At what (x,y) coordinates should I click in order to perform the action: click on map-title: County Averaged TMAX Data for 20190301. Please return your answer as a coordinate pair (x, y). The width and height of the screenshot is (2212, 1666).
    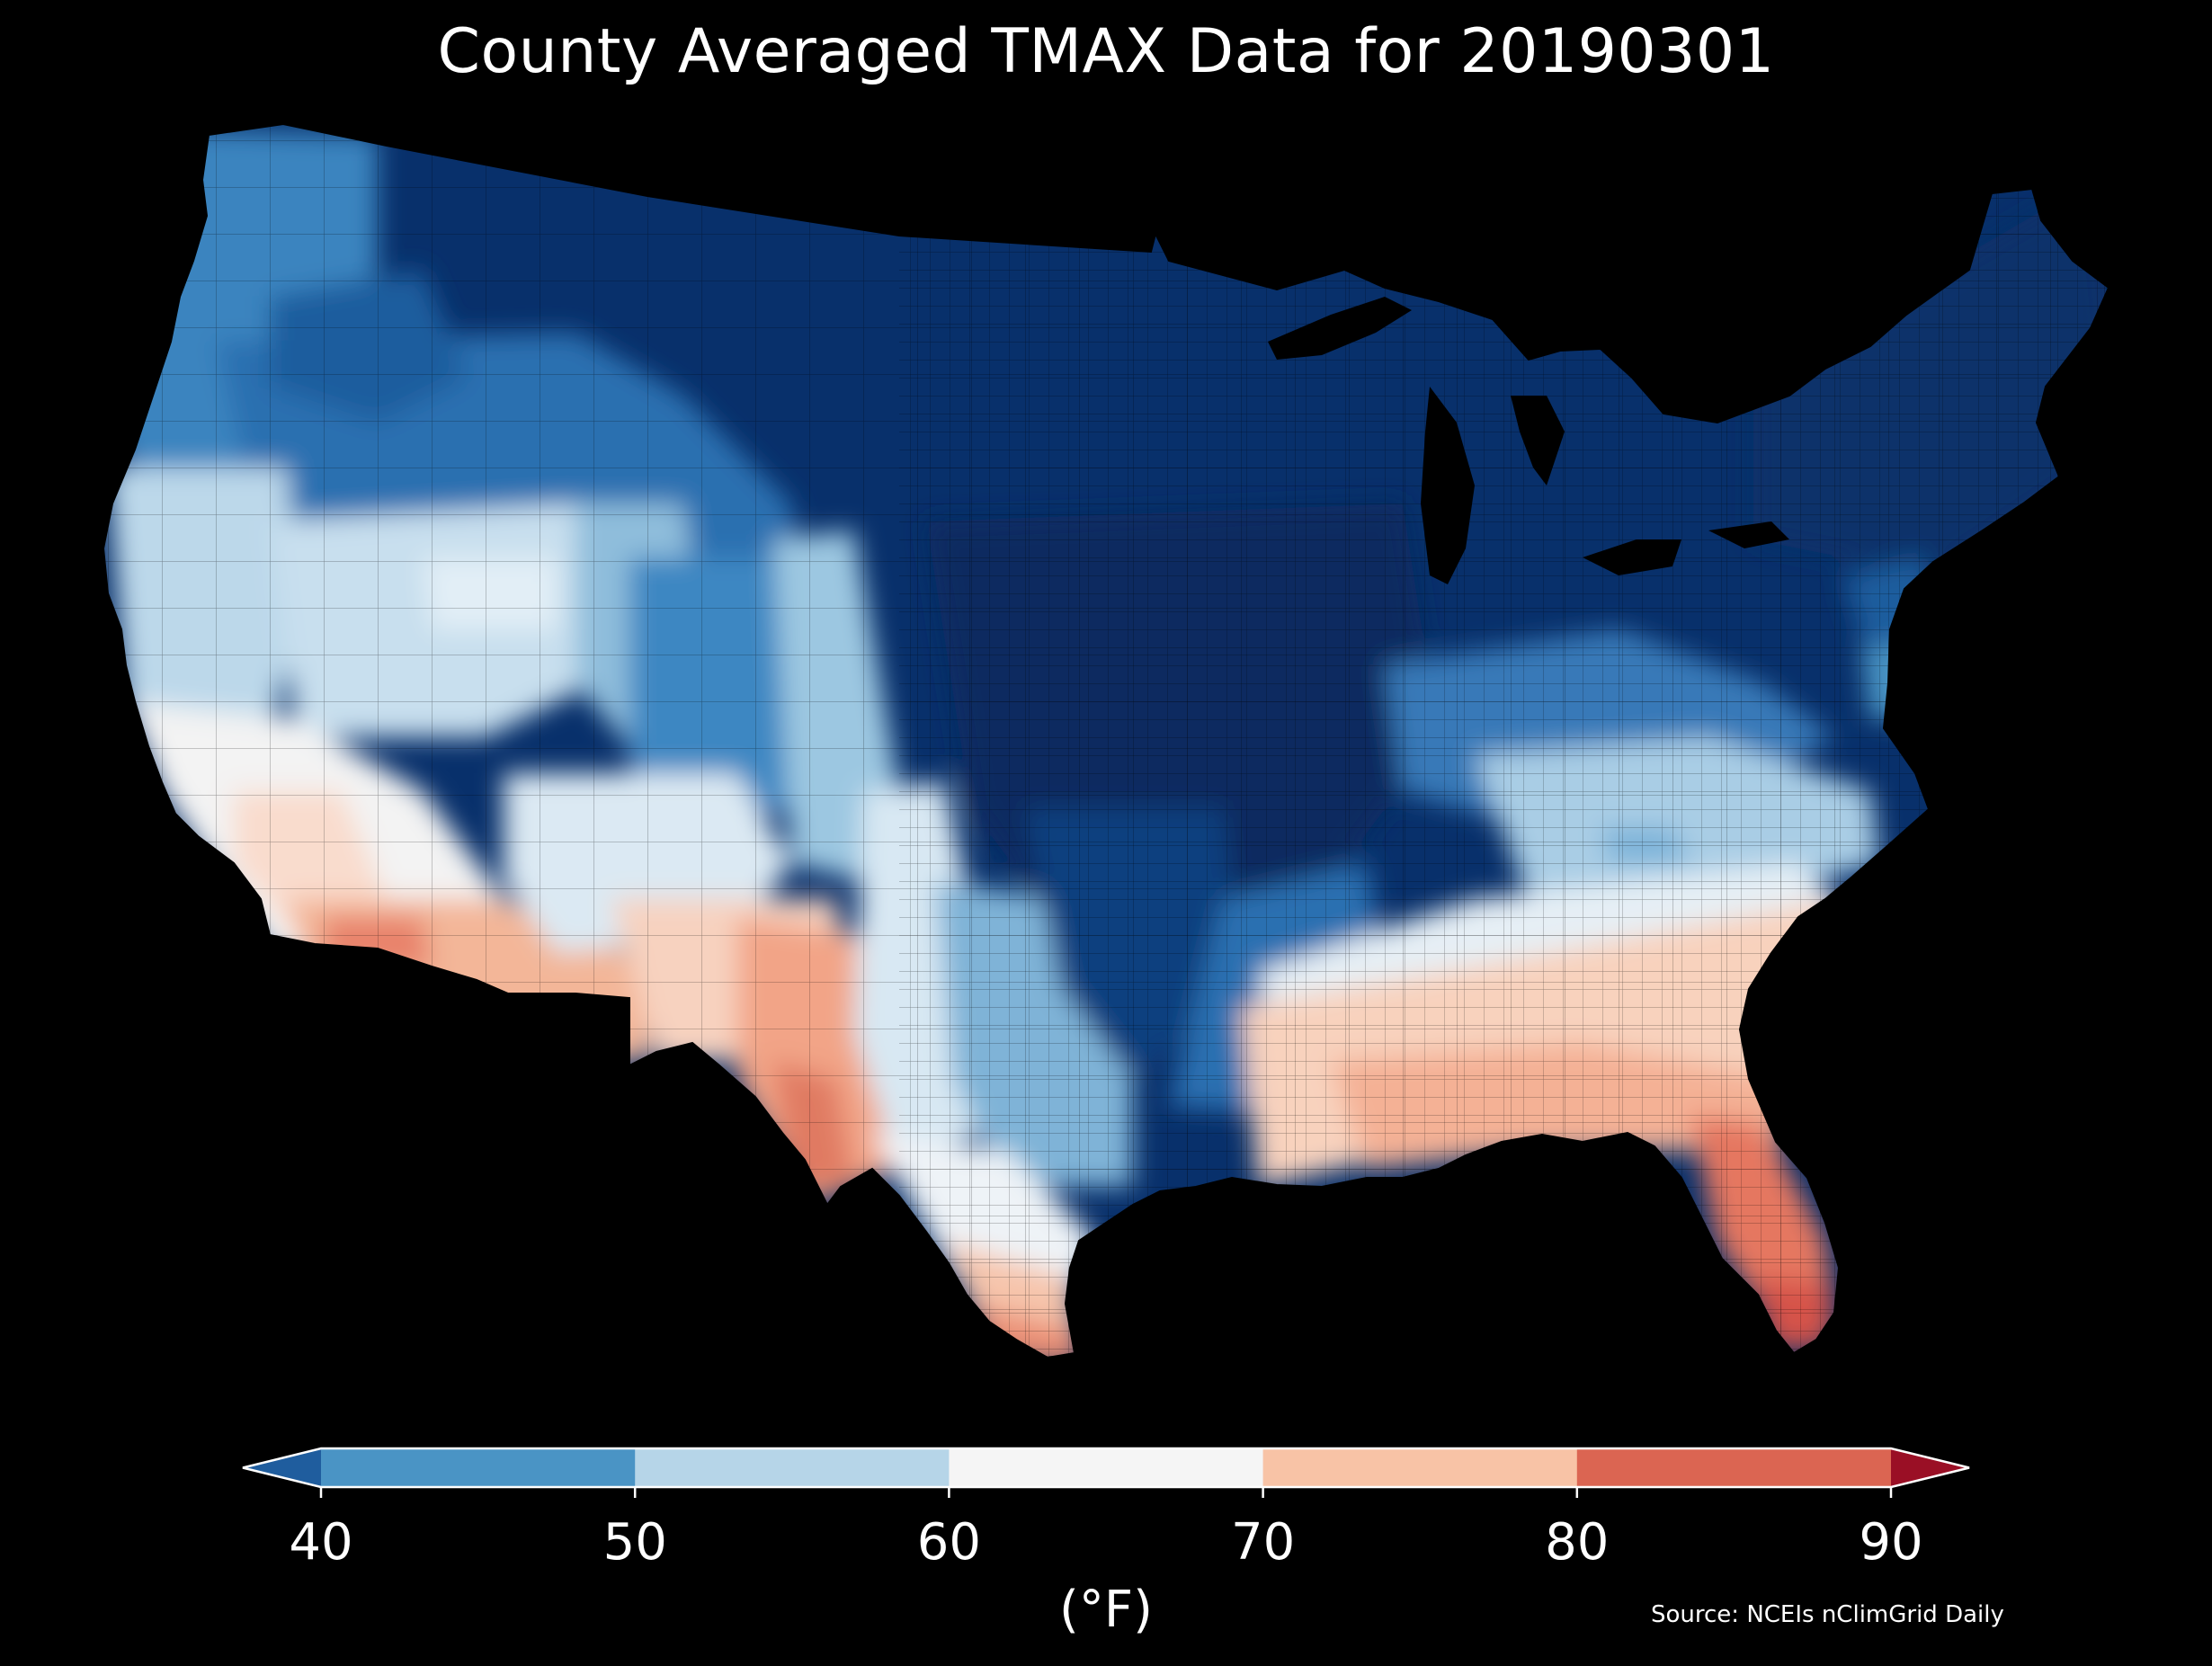
    Looking at the image, I should click on (1106, 51).